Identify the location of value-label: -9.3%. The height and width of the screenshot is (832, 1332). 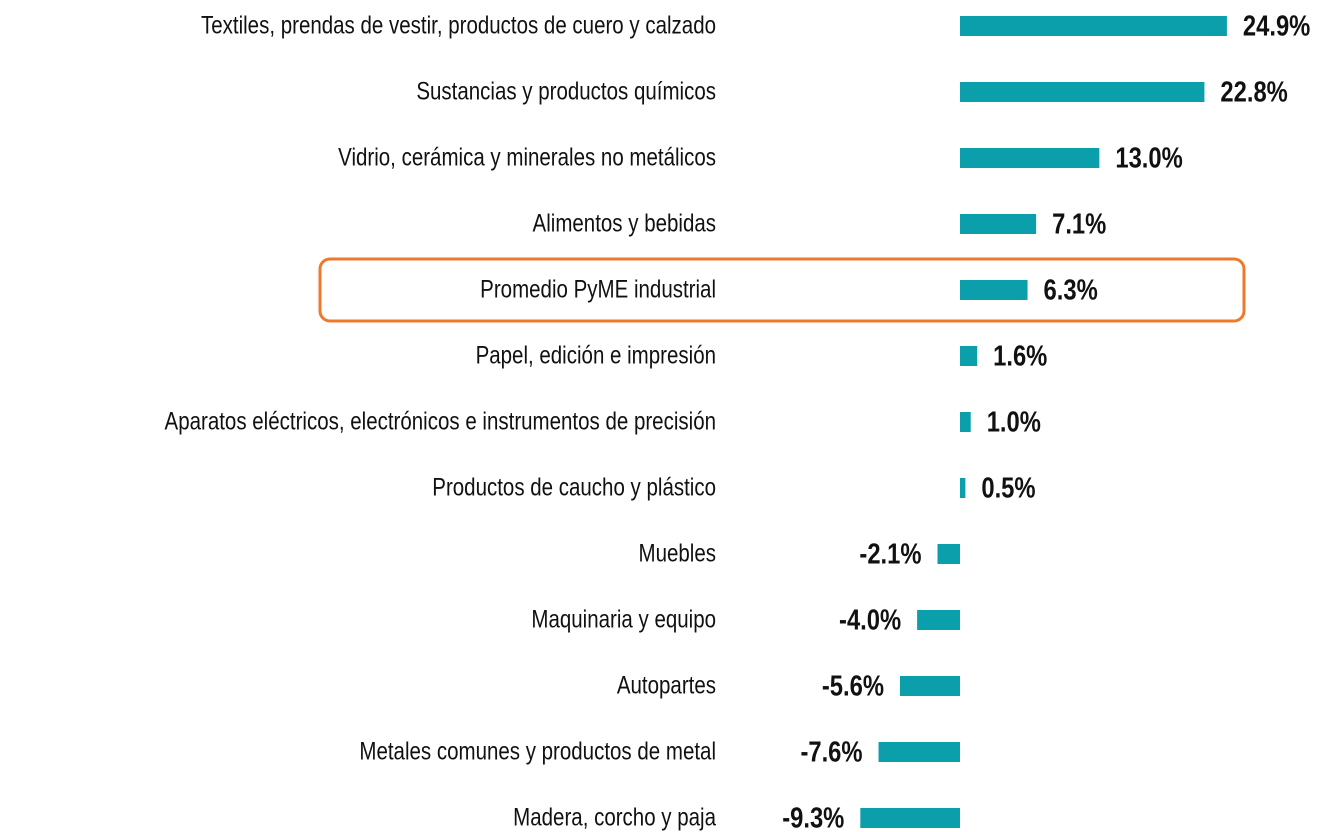
(813, 816).